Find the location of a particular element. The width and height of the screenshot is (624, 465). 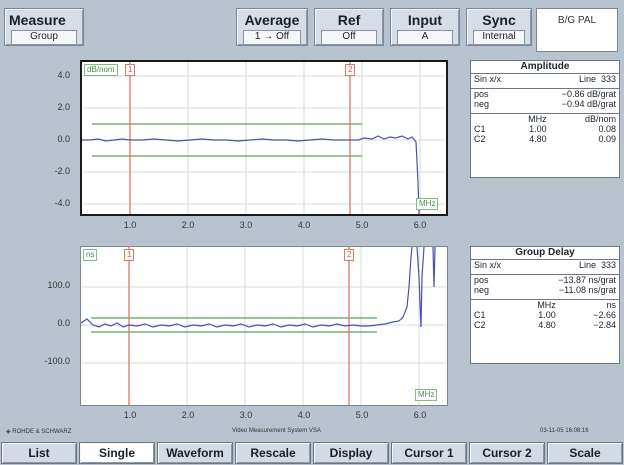

group-delay-y-tick: 0.0 is located at coordinates (63, 323).